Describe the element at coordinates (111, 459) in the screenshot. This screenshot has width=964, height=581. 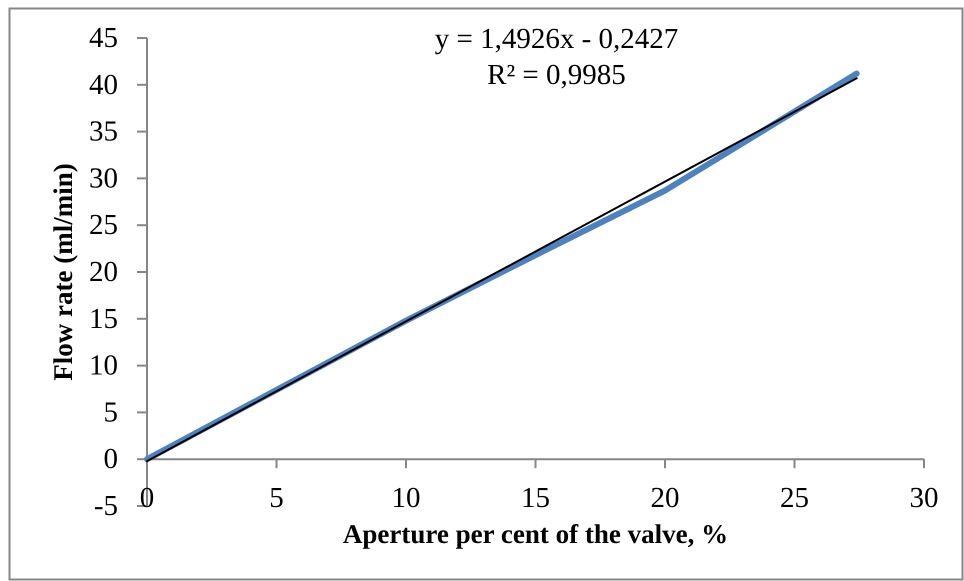
I see `y-tick-label: 0` at that location.